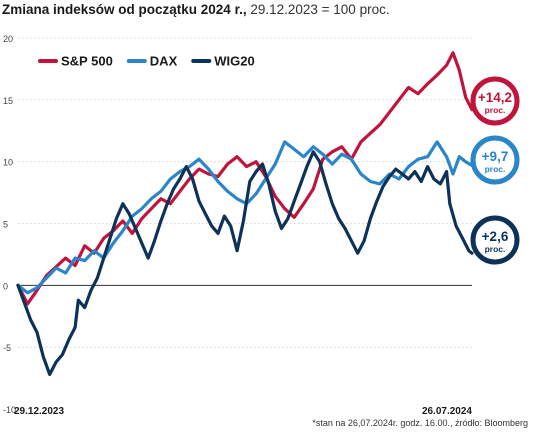  What do you see at coordinates (320, 9) in the screenshot?
I see `chart-subtitle: 29.12.2023 = 100 proc.` at bounding box center [320, 9].